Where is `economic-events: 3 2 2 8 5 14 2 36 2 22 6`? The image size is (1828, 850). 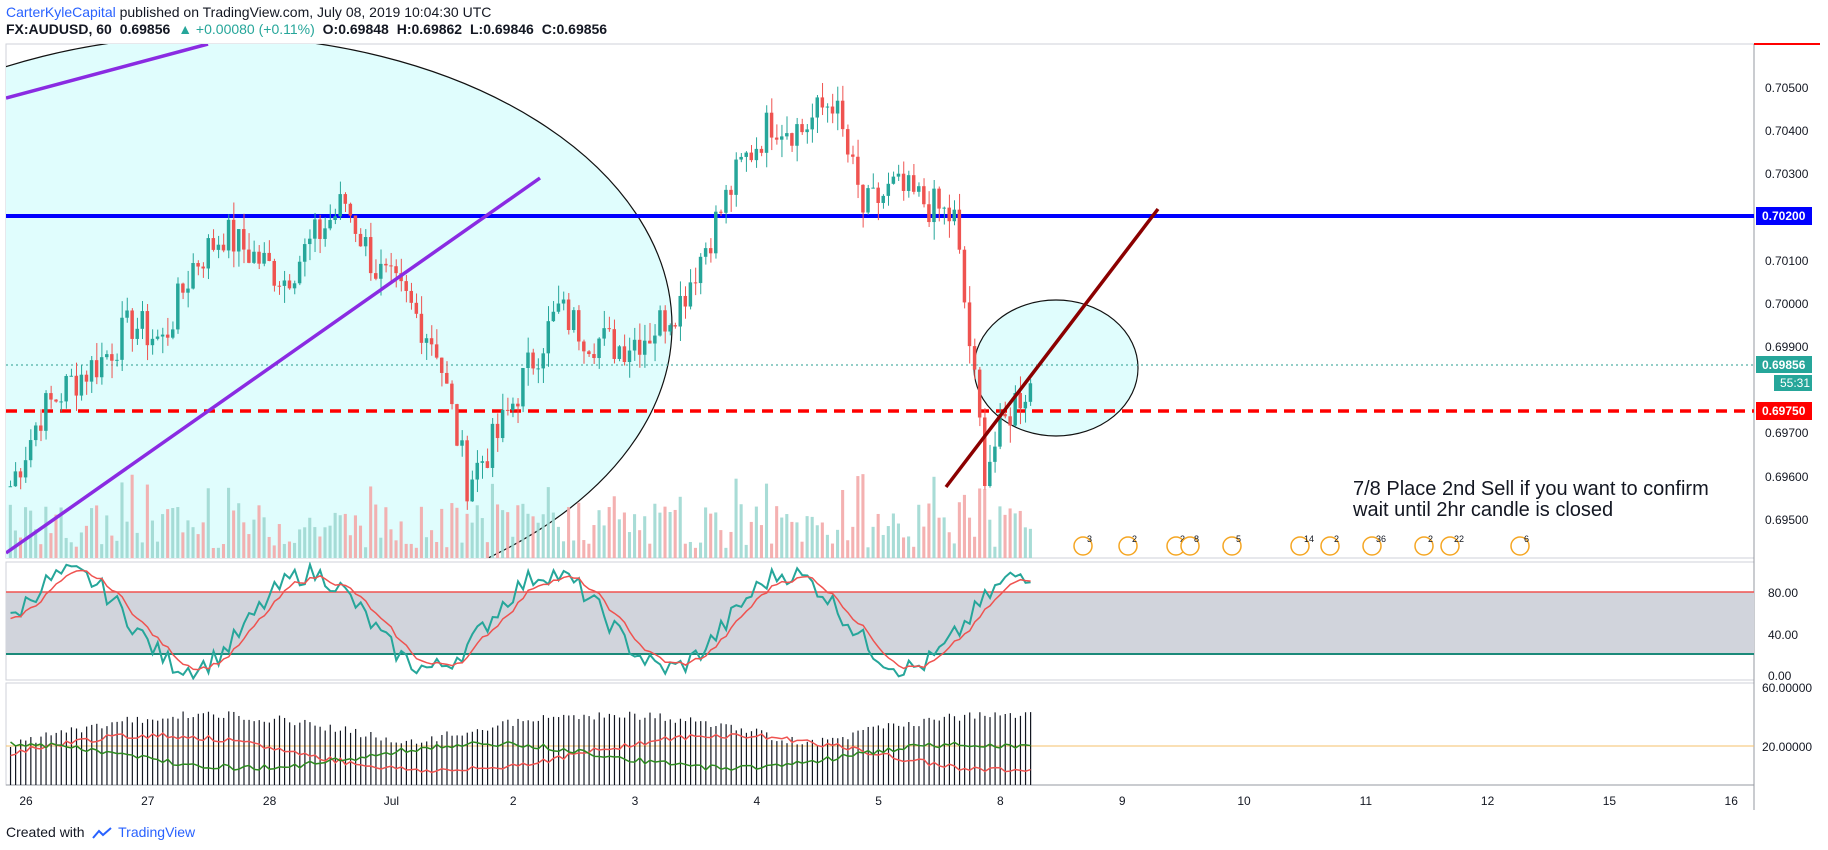 economic-events: 3 2 2 8 5 14 2 36 2 22 6 is located at coordinates (1301, 545).